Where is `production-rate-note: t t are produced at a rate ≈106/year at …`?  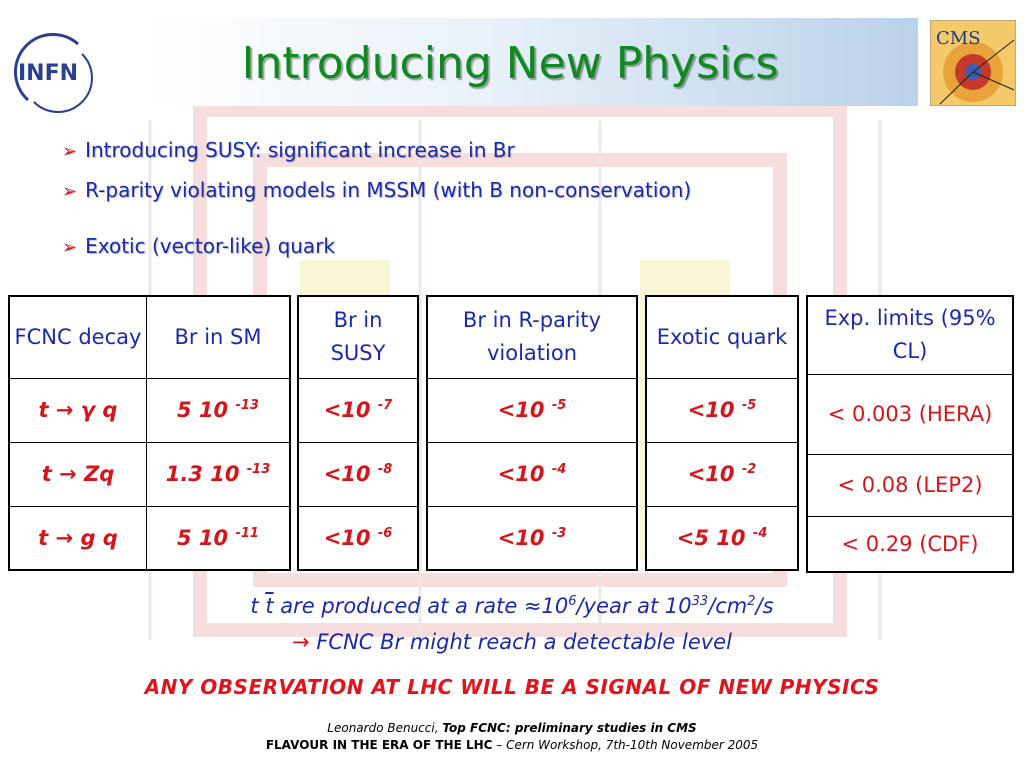
production-rate-note: t t are produced at a rate ≈106/year at … is located at coordinates (512, 606).